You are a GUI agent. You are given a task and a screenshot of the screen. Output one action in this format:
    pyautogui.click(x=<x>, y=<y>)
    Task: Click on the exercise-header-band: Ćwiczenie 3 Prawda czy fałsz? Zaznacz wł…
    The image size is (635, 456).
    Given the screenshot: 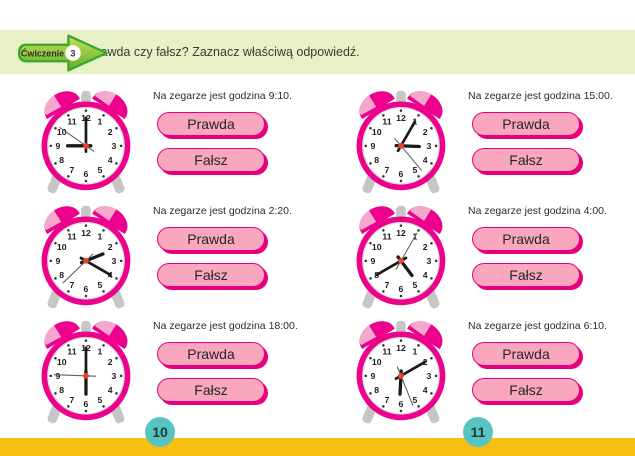 What is the action you would take?
    pyautogui.click(x=317, y=52)
    